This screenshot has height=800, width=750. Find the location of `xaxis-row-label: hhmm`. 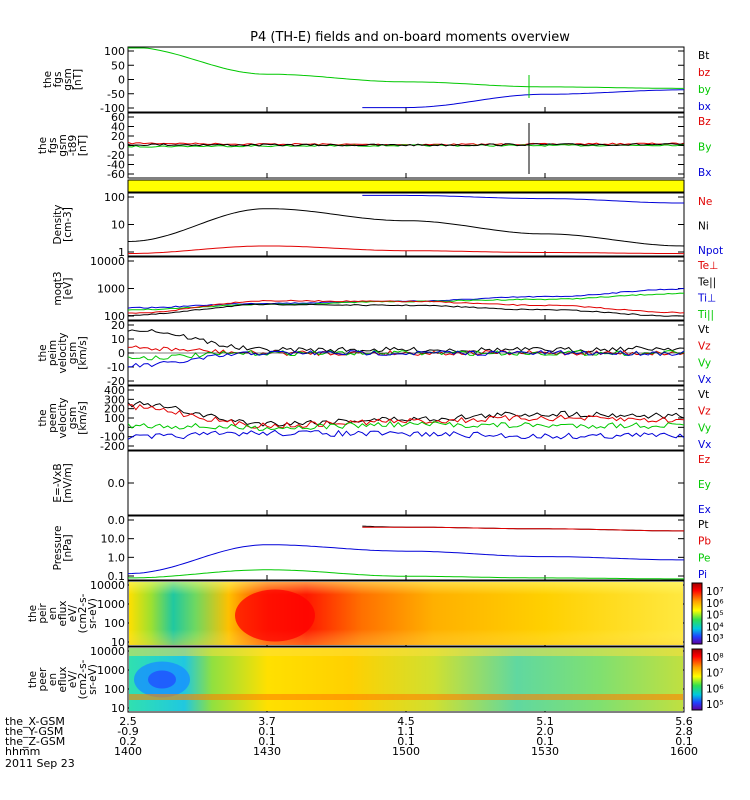

xaxis-row-label: hhmm is located at coordinates (22, 751).